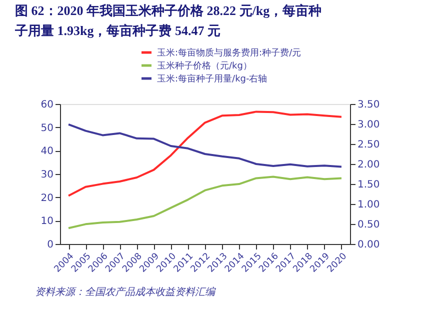 The image size is (425, 335). What do you see at coordinates (369, 185) in the screenshot?
I see `y2-tick-label: 1.50` at bounding box center [369, 185].